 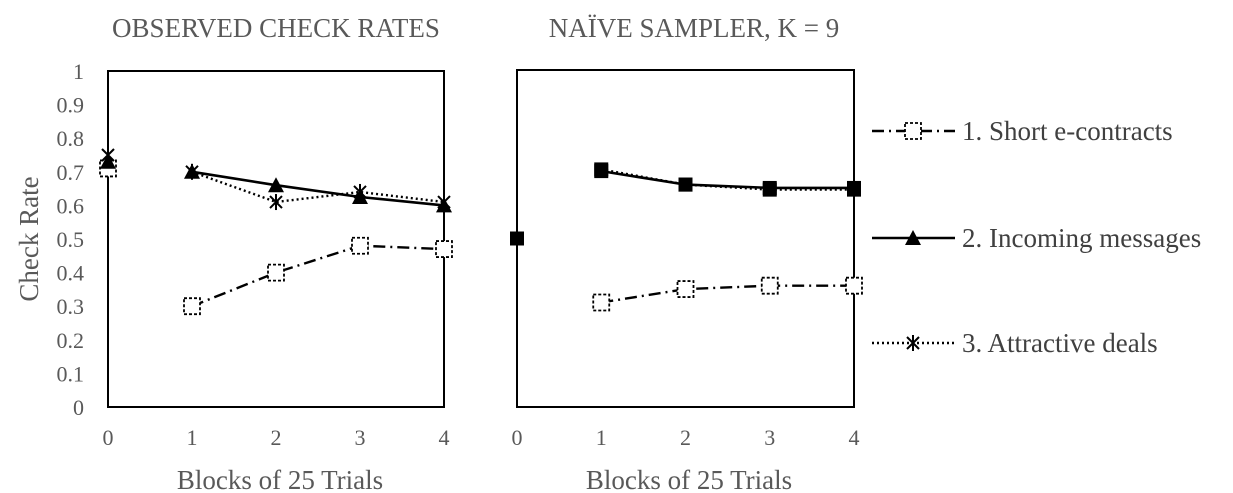 What do you see at coordinates (78, 71) in the screenshot?
I see `y-tick-label-10: 1` at bounding box center [78, 71].